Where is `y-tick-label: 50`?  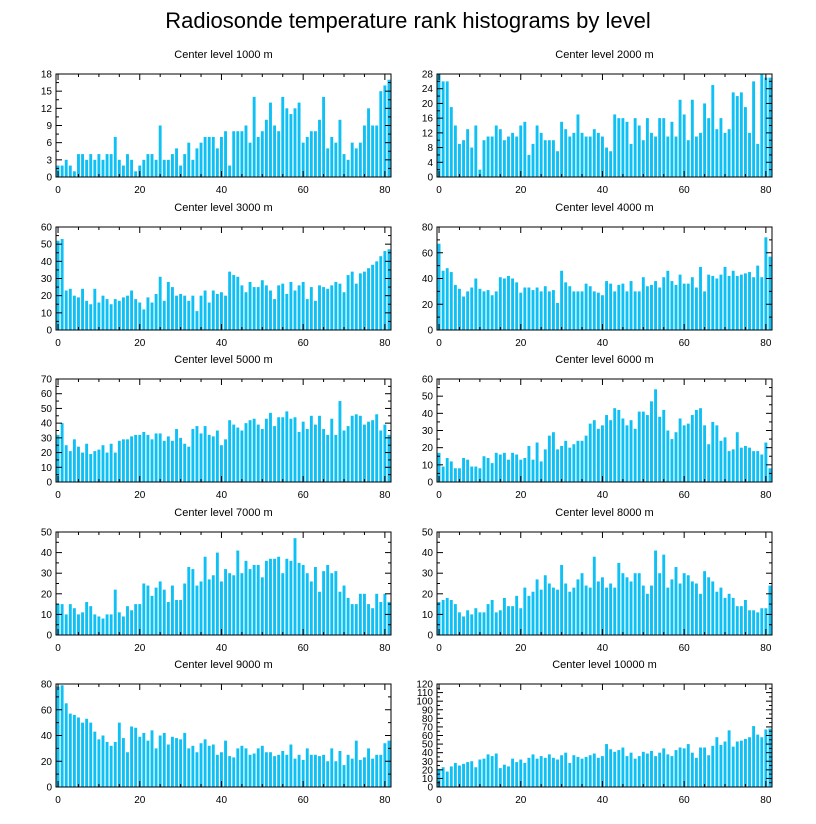
y-tick-label: 50 is located at coordinates (428, 397).